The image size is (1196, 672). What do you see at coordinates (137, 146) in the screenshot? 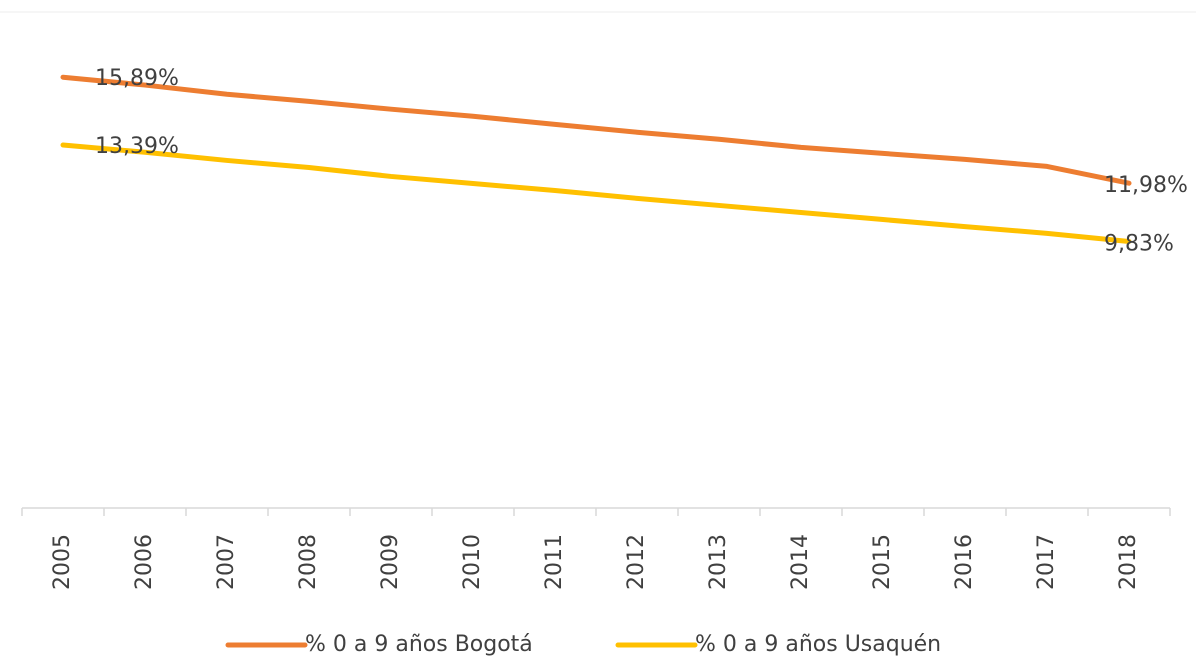
I see `data-label: 13,39%` at bounding box center [137, 146].